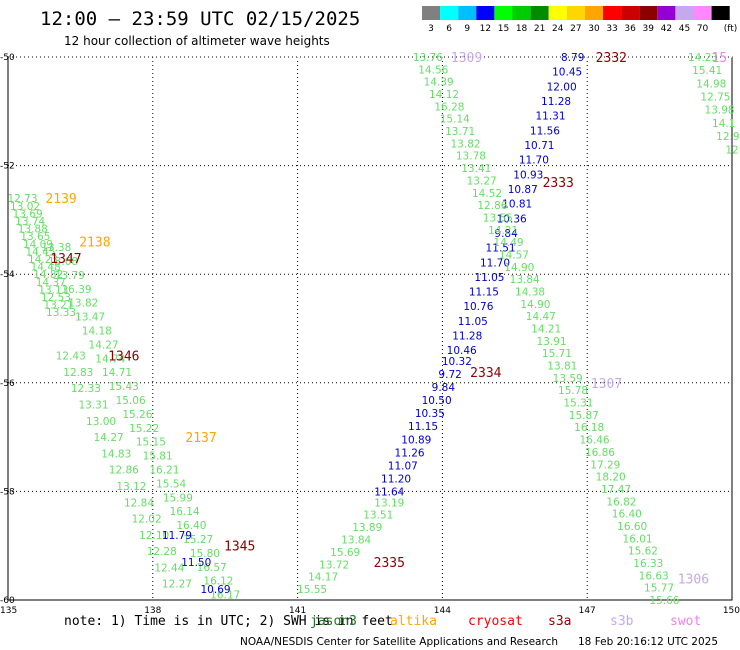 The width and height of the screenshot is (740, 650). What do you see at coordinates (154, 536) in the screenshot?
I see `wave-height-value: 12.10` at bounding box center [154, 536].